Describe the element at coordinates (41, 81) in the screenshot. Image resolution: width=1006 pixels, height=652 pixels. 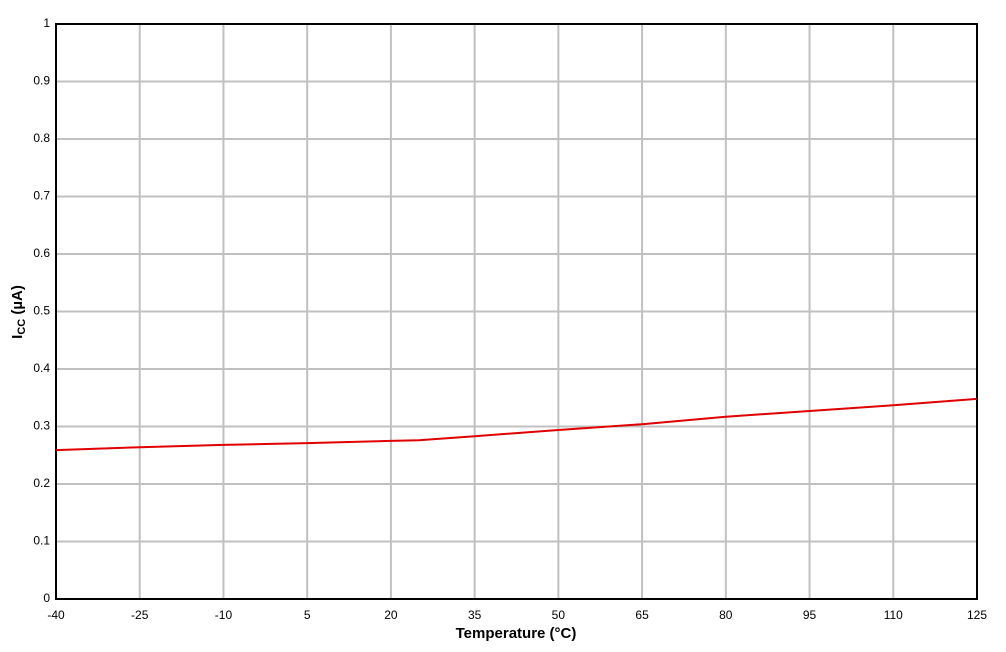
I see `y-tick-label: 0.9` at that location.